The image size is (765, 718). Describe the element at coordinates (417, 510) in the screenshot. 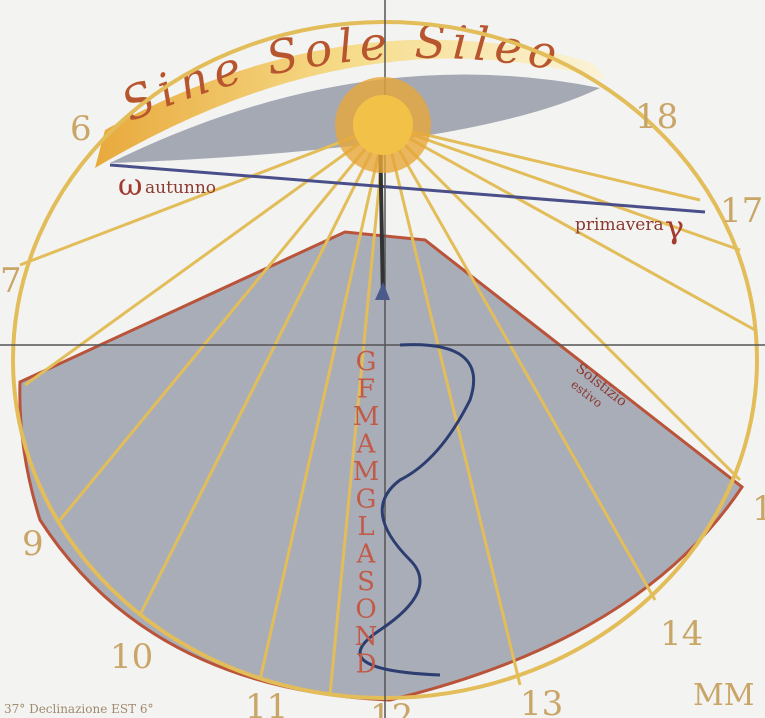

I see `analemma` at that location.